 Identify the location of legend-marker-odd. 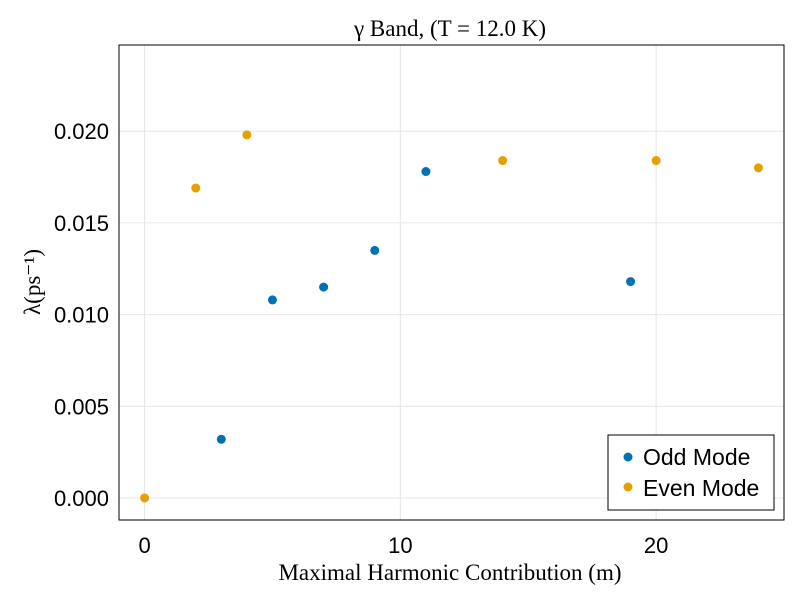
(628, 457).